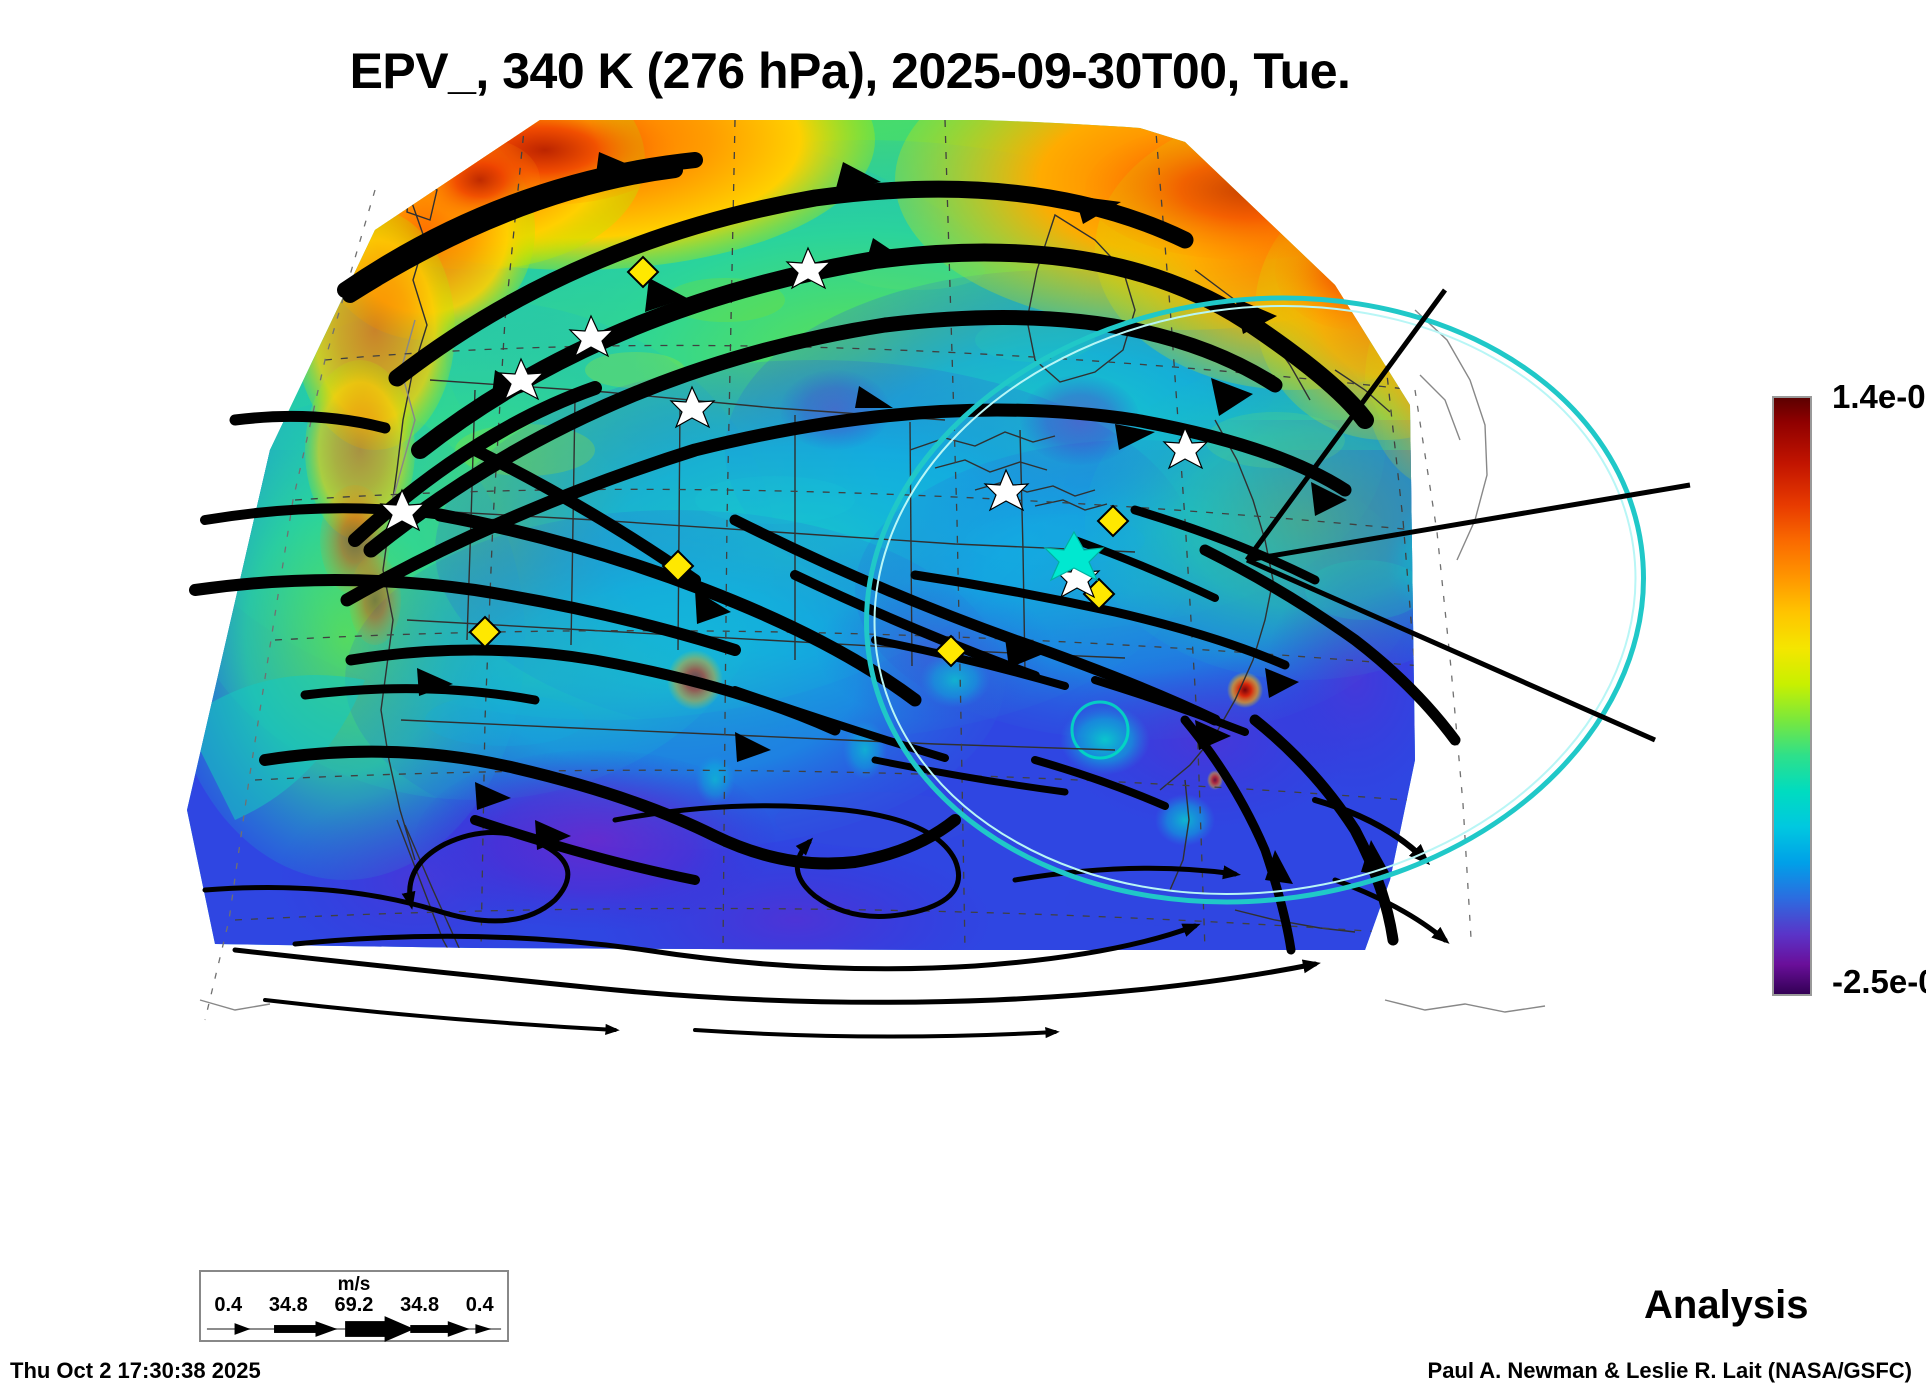  Describe the element at coordinates (354, 1284) in the screenshot. I see `wind-legend-unit: m/s` at that location.